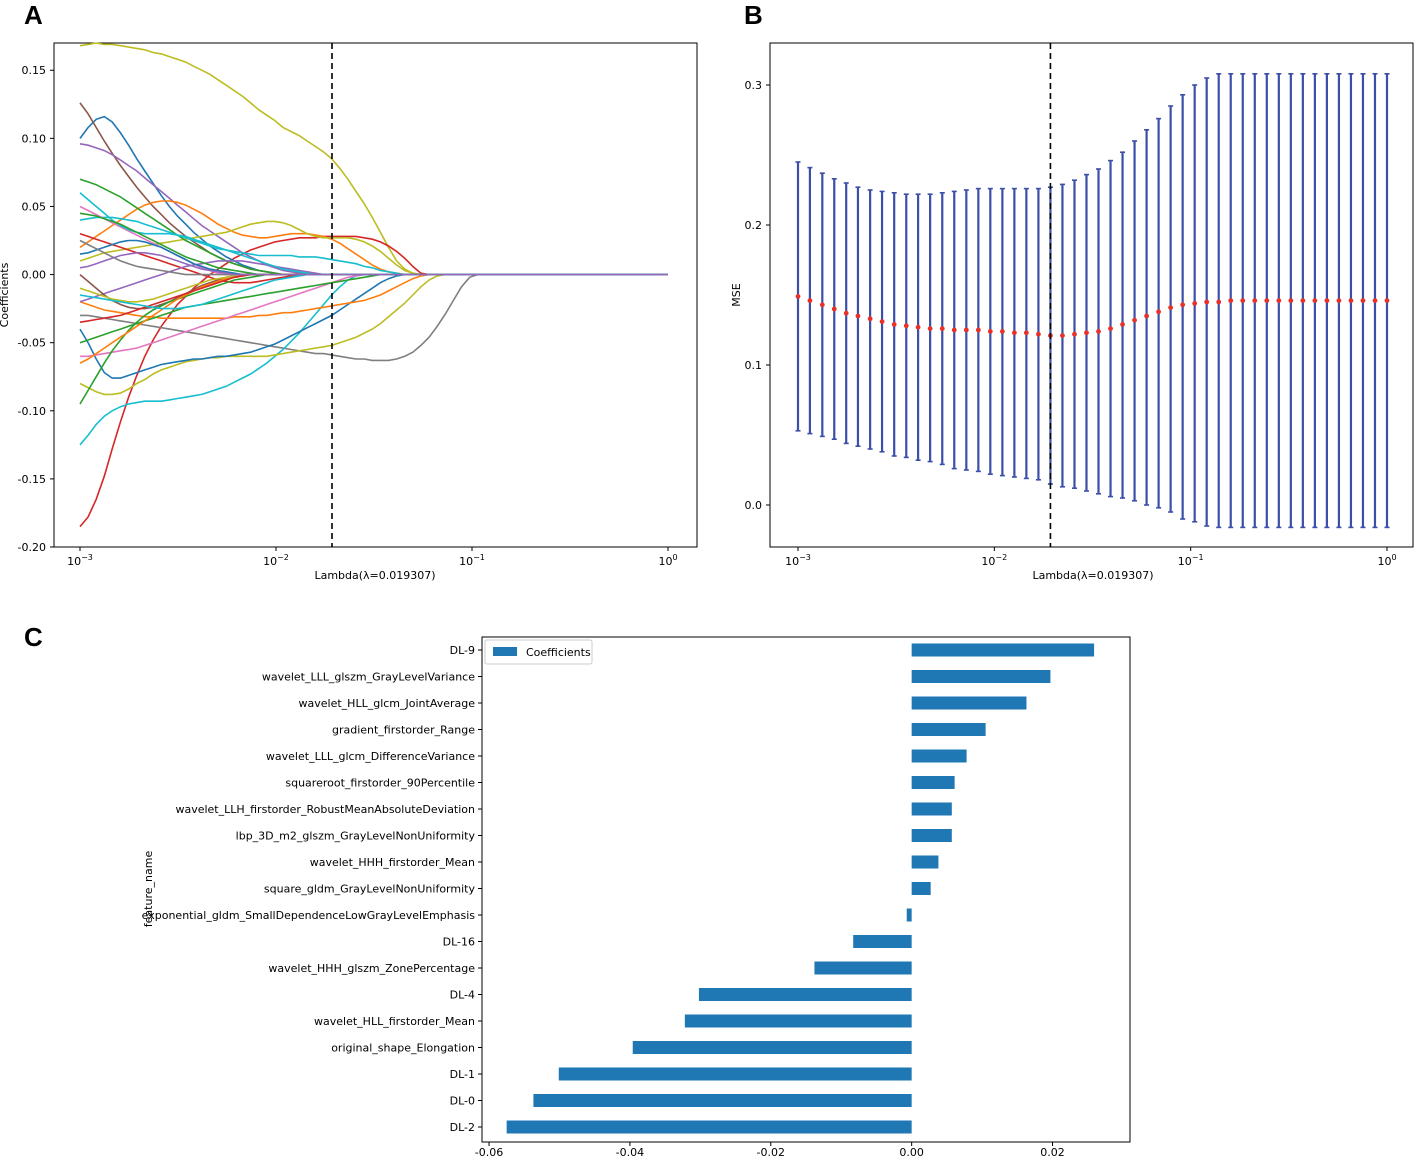 The image size is (1417, 1157). I want to click on feature-label: lbp_3D_m2_glszm_GrayLevelNonUniformity, so click(356, 836).